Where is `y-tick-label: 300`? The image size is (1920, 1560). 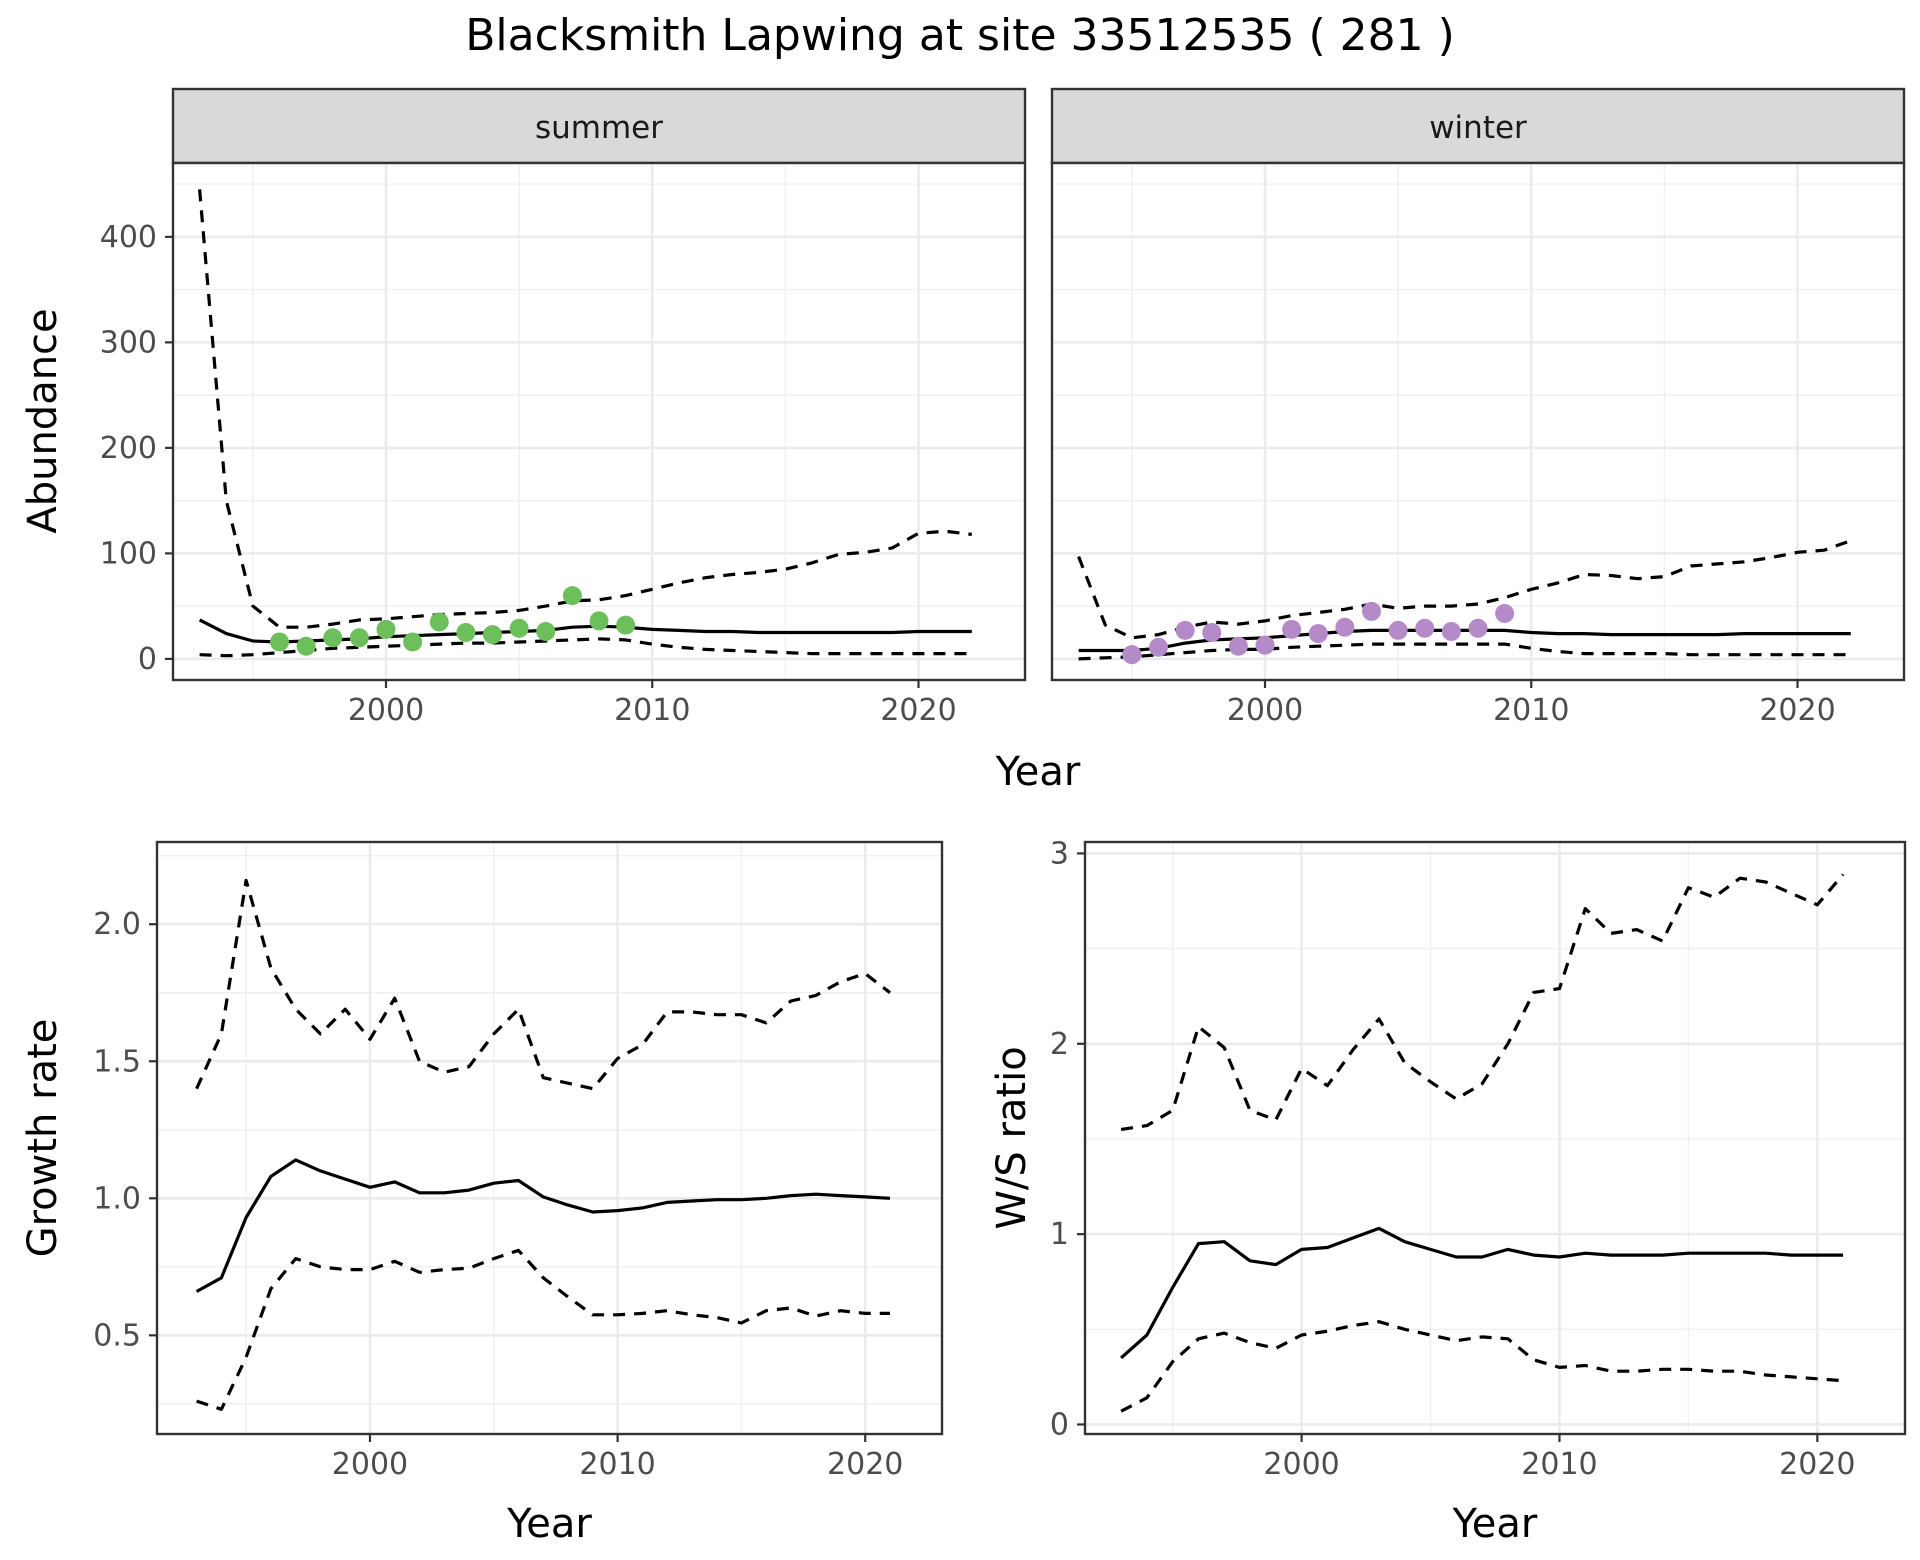
y-tick-label: 300 is located at coordinates (128, 342).